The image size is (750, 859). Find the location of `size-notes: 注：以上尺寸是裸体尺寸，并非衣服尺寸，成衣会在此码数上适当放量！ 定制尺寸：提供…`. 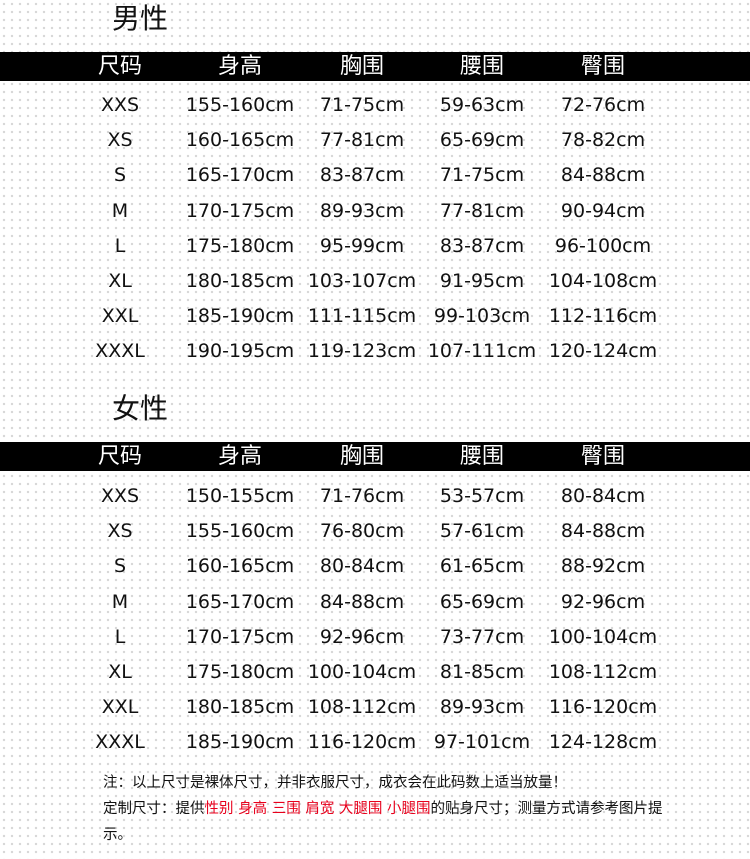

size-notes: 注：以上尺寸是裸体尺寸，并非衣服尺寸，成衣会在此码数上适当放量！ 定制尺寸：提供… is located at coordinates (383, 809).